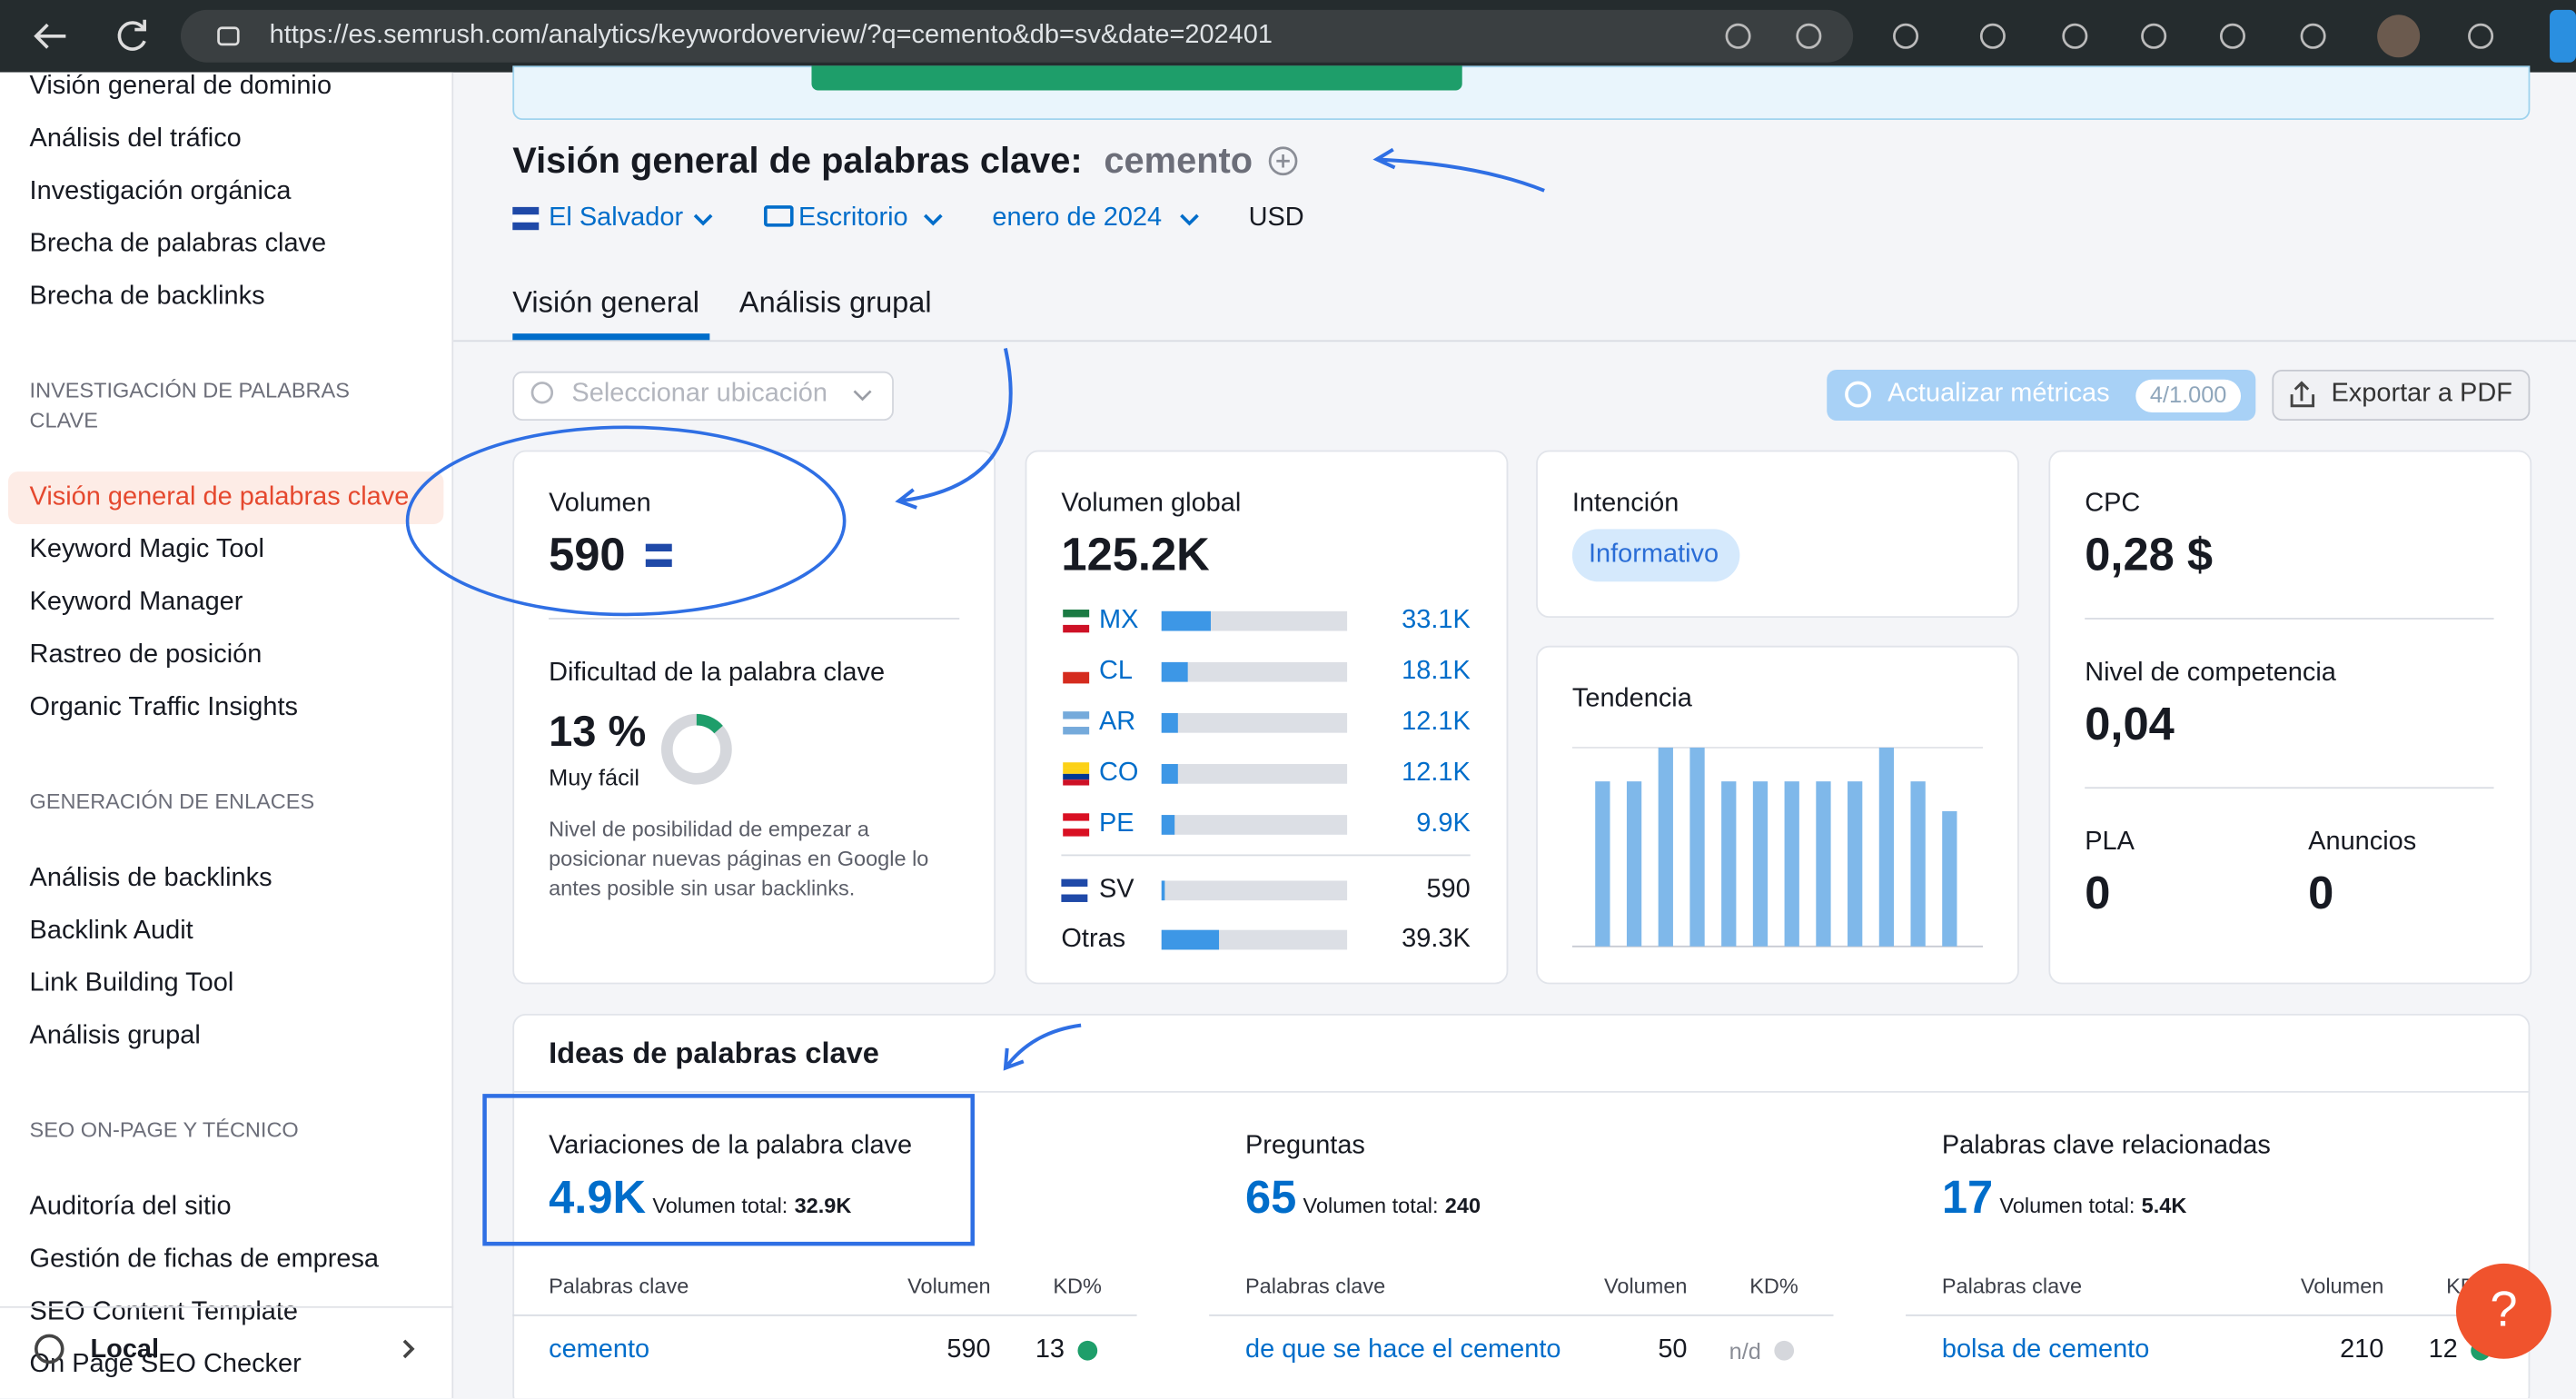  Describe the element at coordinates (835, 302) in the screenshot. I see `tab: Análisis grupal` at that location.